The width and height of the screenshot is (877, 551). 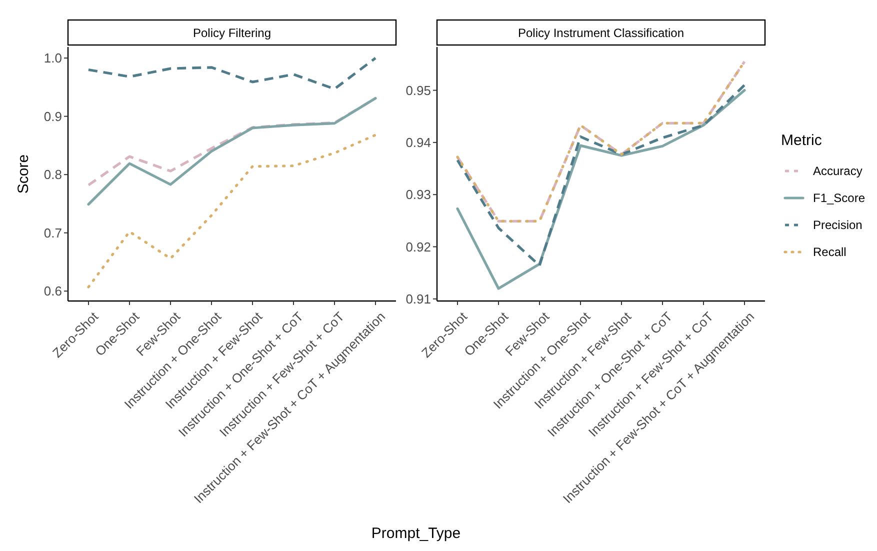 What do you see at coordinates (839, 198) in the screenshot?
I see `legend-label: F1_Score` at bounding box center [839, 198].